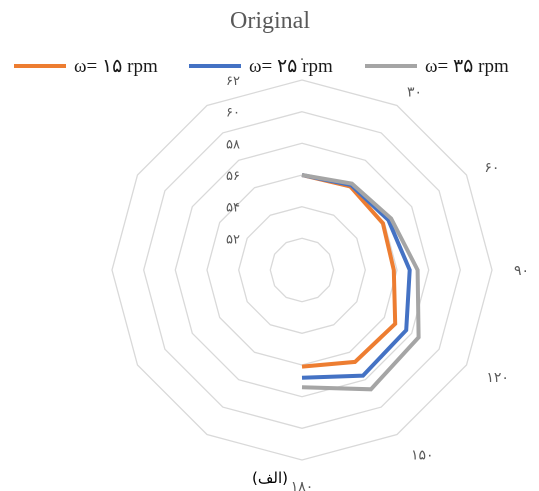  What do you see at coordinates (233, 160) in the screenshot?
I see `radial-tick-labels: ۵۲ ۵۴ ۵۶ ۵۸ ۶۰ ۶۲` at bounding box center [233, 160].